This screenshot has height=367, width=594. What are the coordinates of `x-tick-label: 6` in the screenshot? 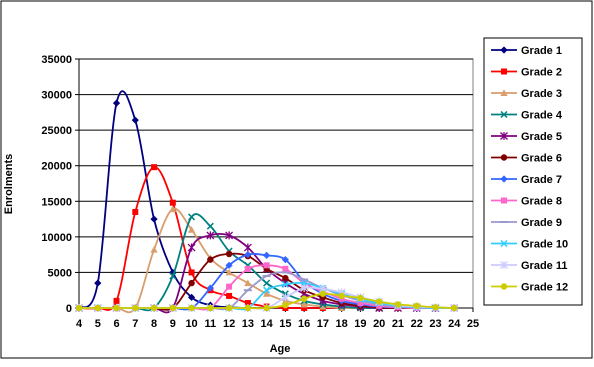 It's located at (116, 324).